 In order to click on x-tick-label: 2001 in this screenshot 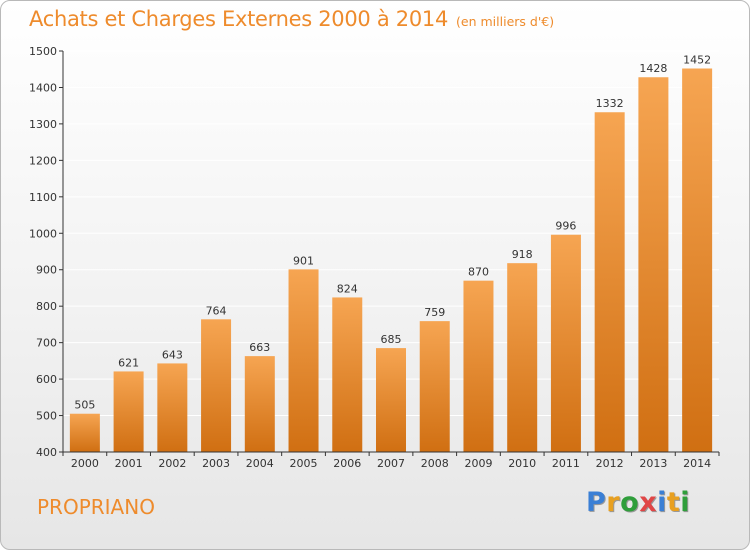, I will do `click(129, 463)`.